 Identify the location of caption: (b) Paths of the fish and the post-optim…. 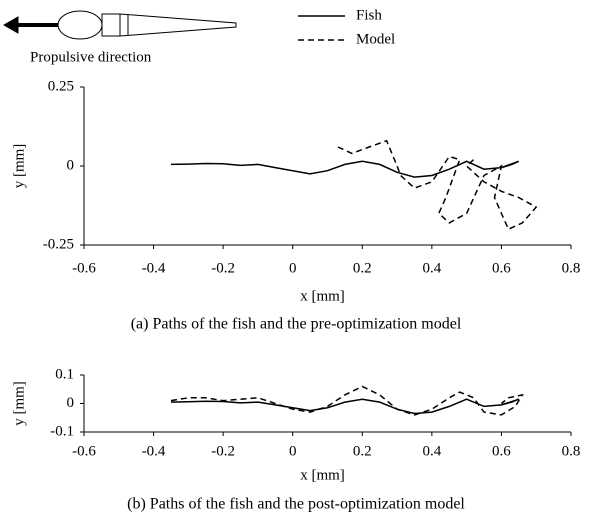
(296, 504).